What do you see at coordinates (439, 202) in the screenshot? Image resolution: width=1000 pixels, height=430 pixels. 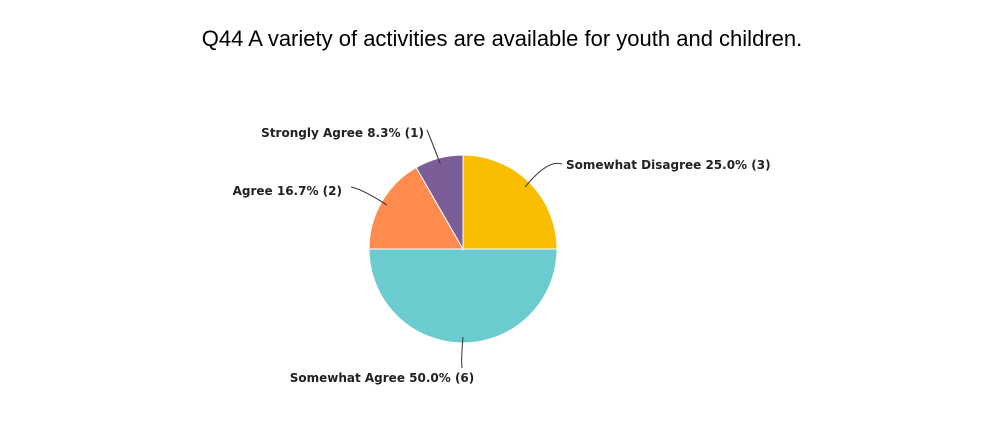 I see `pie-slice-strongly-agree` at bounding box center [439, 202].